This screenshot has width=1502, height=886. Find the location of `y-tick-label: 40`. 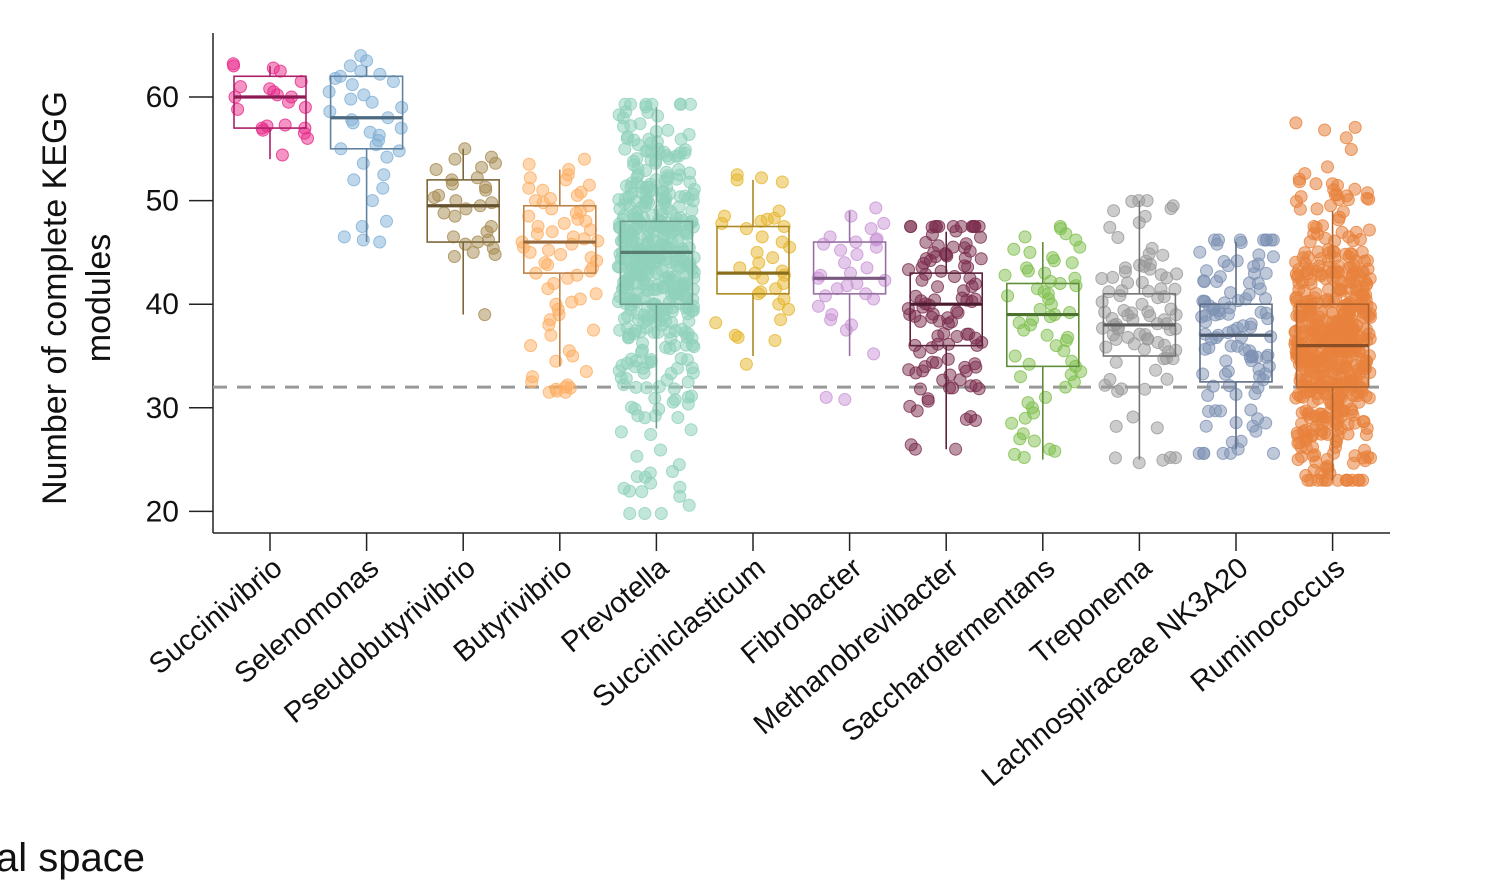

y-tick-label: 40 is located at coordinates (162, 304).